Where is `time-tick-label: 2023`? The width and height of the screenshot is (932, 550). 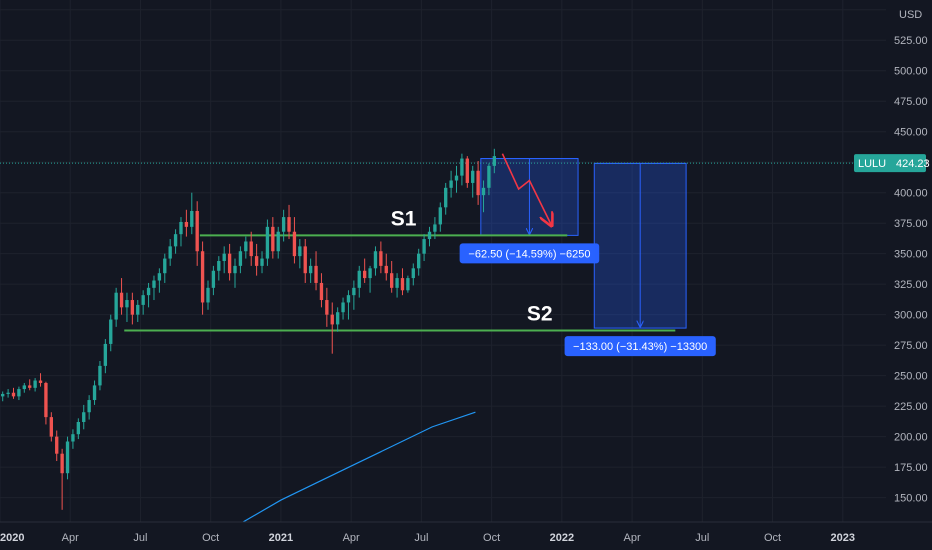 time-tick-label: 2023 is located at coordinates (843, 538).